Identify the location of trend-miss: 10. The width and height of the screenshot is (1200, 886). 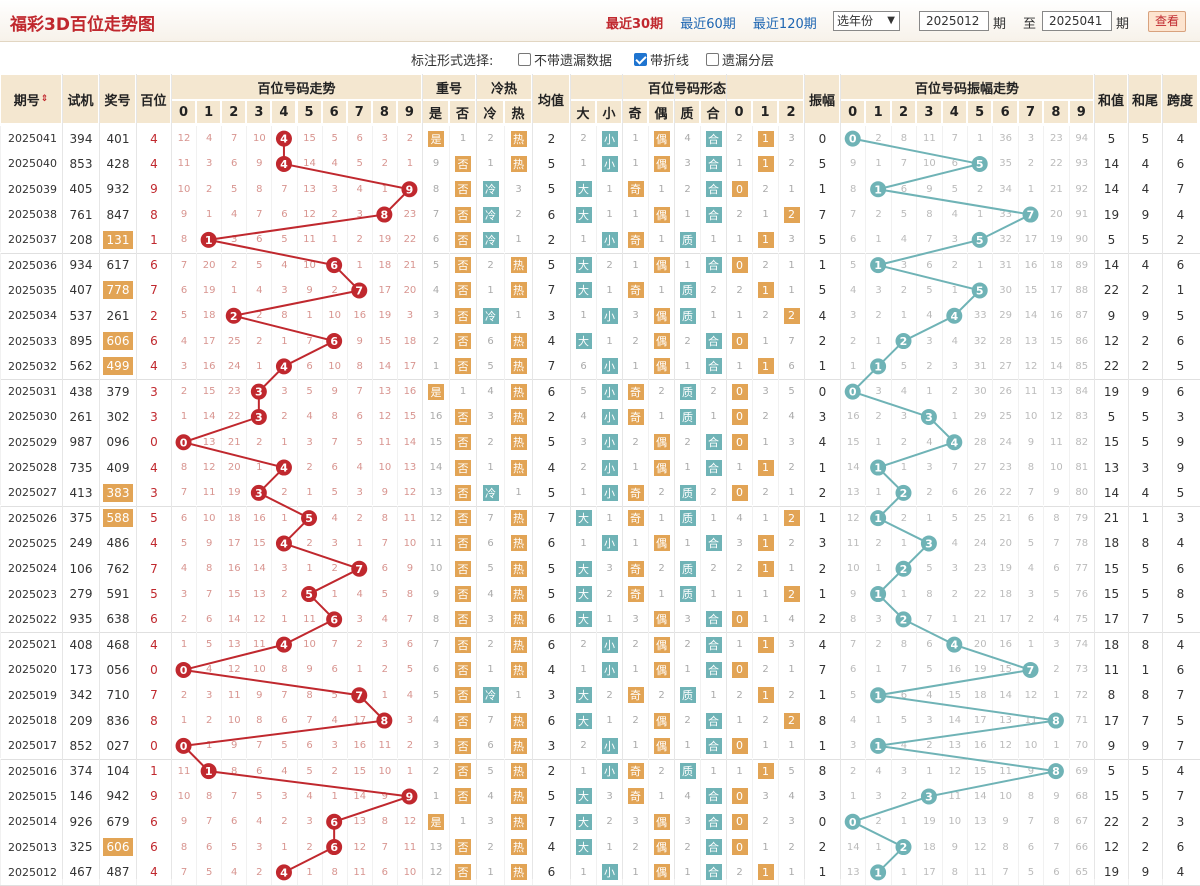
(334, 316).